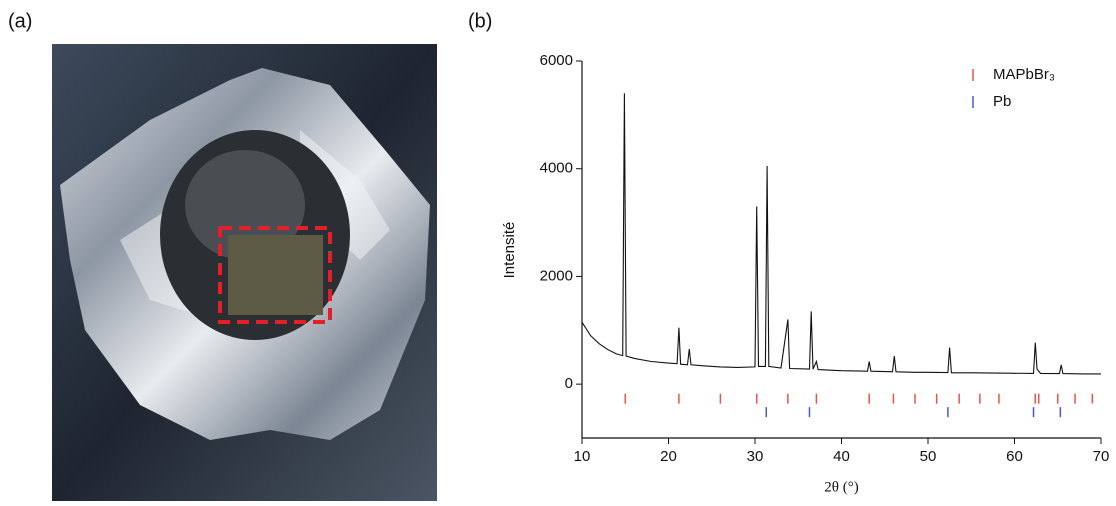 This screenshot has height=506, width=1116. I want to click on y-tick-label: 2000, so click(556, 275).